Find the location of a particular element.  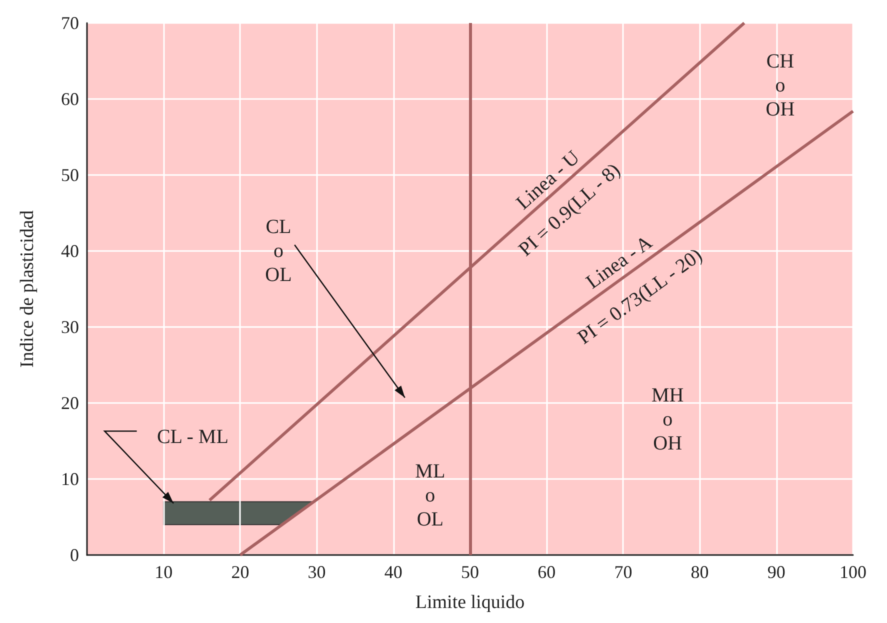

annotation: CL o OL is located at coordinates (278, 251).